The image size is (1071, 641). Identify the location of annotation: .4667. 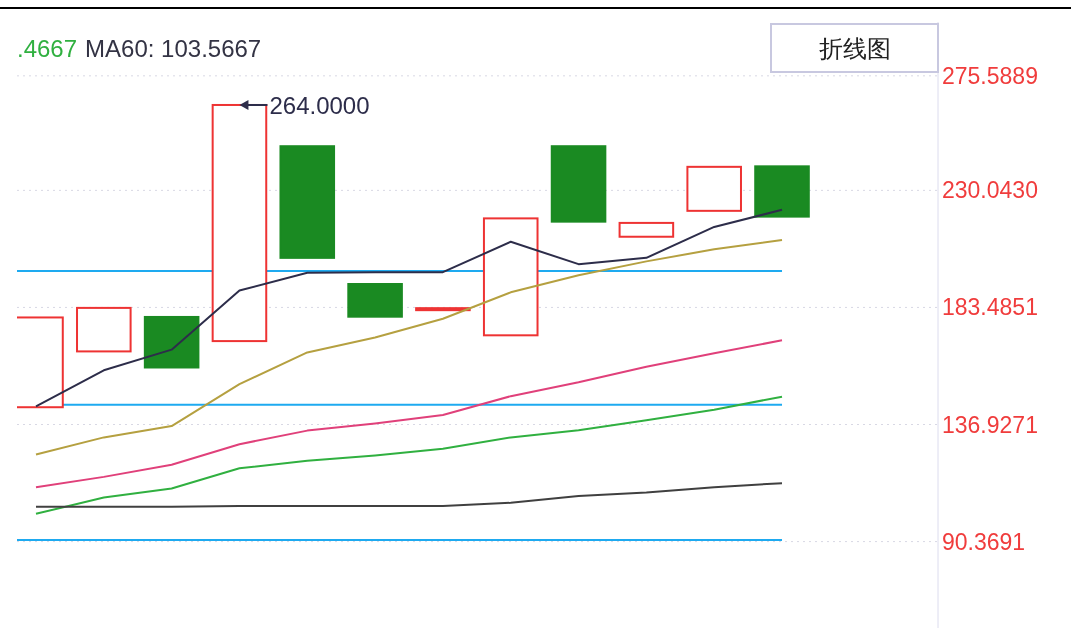
(47, 48).